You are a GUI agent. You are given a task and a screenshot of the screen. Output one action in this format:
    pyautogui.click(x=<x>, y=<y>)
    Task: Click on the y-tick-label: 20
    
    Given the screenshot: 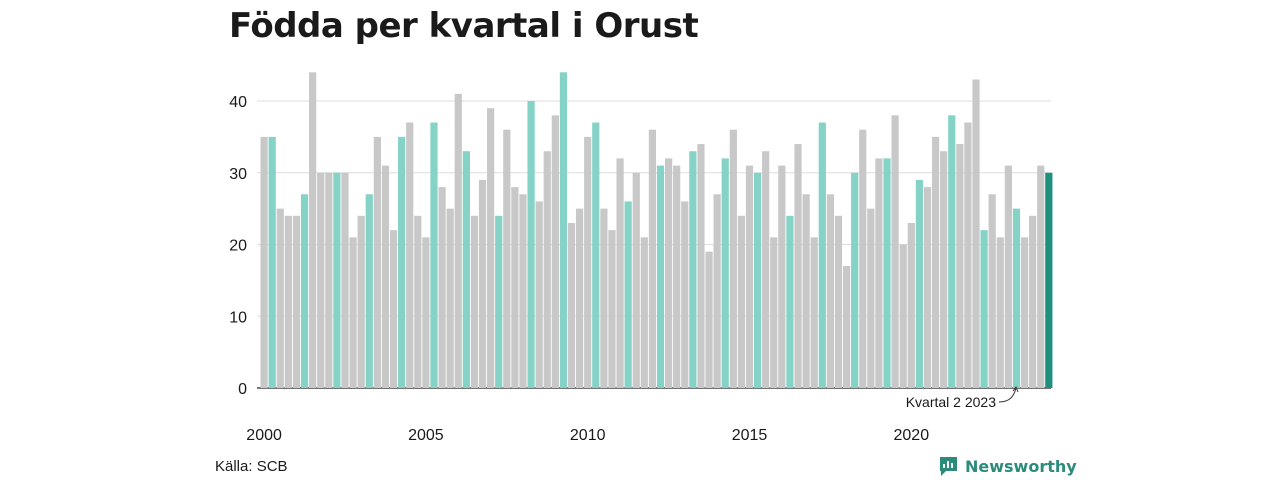 What is the action you would take?
    pyautogui.click(x=238, y=246)
    